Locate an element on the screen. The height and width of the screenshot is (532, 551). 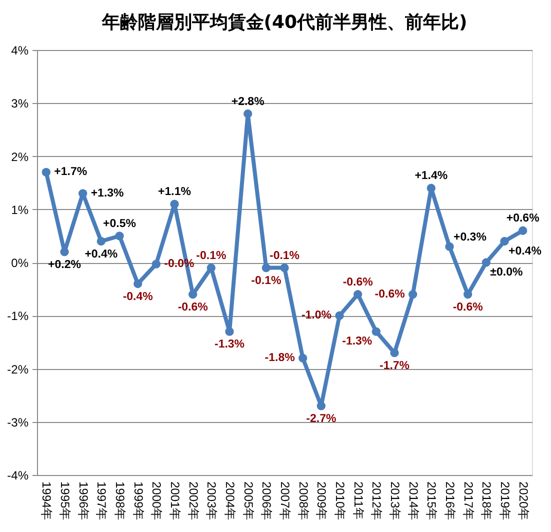
y-tick-label: 1% is located at coordinates (20, 209).